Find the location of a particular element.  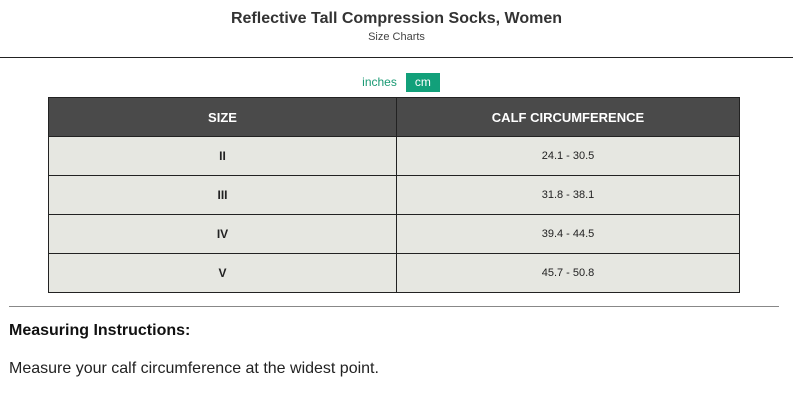

table-row: V 45.7 - 50.8 is located at coordinates (394, 273).